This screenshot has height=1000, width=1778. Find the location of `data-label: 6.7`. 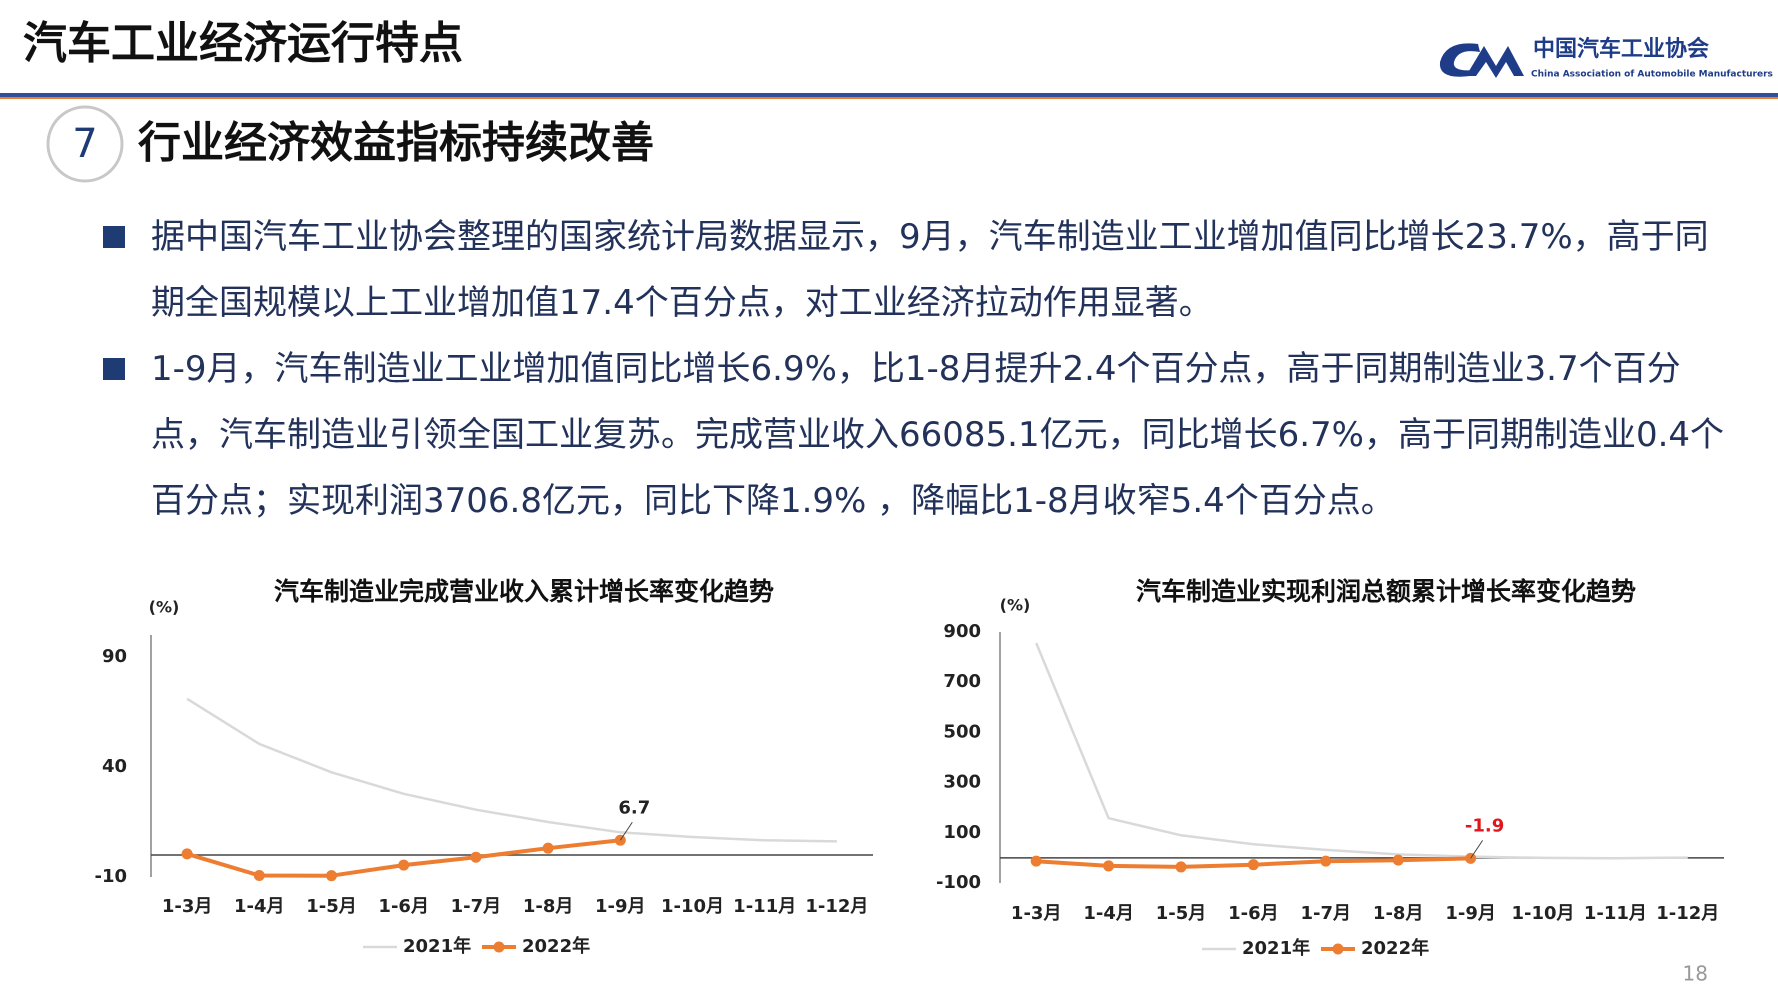

data-label: 6.7 is located at coordinates (634, 807).